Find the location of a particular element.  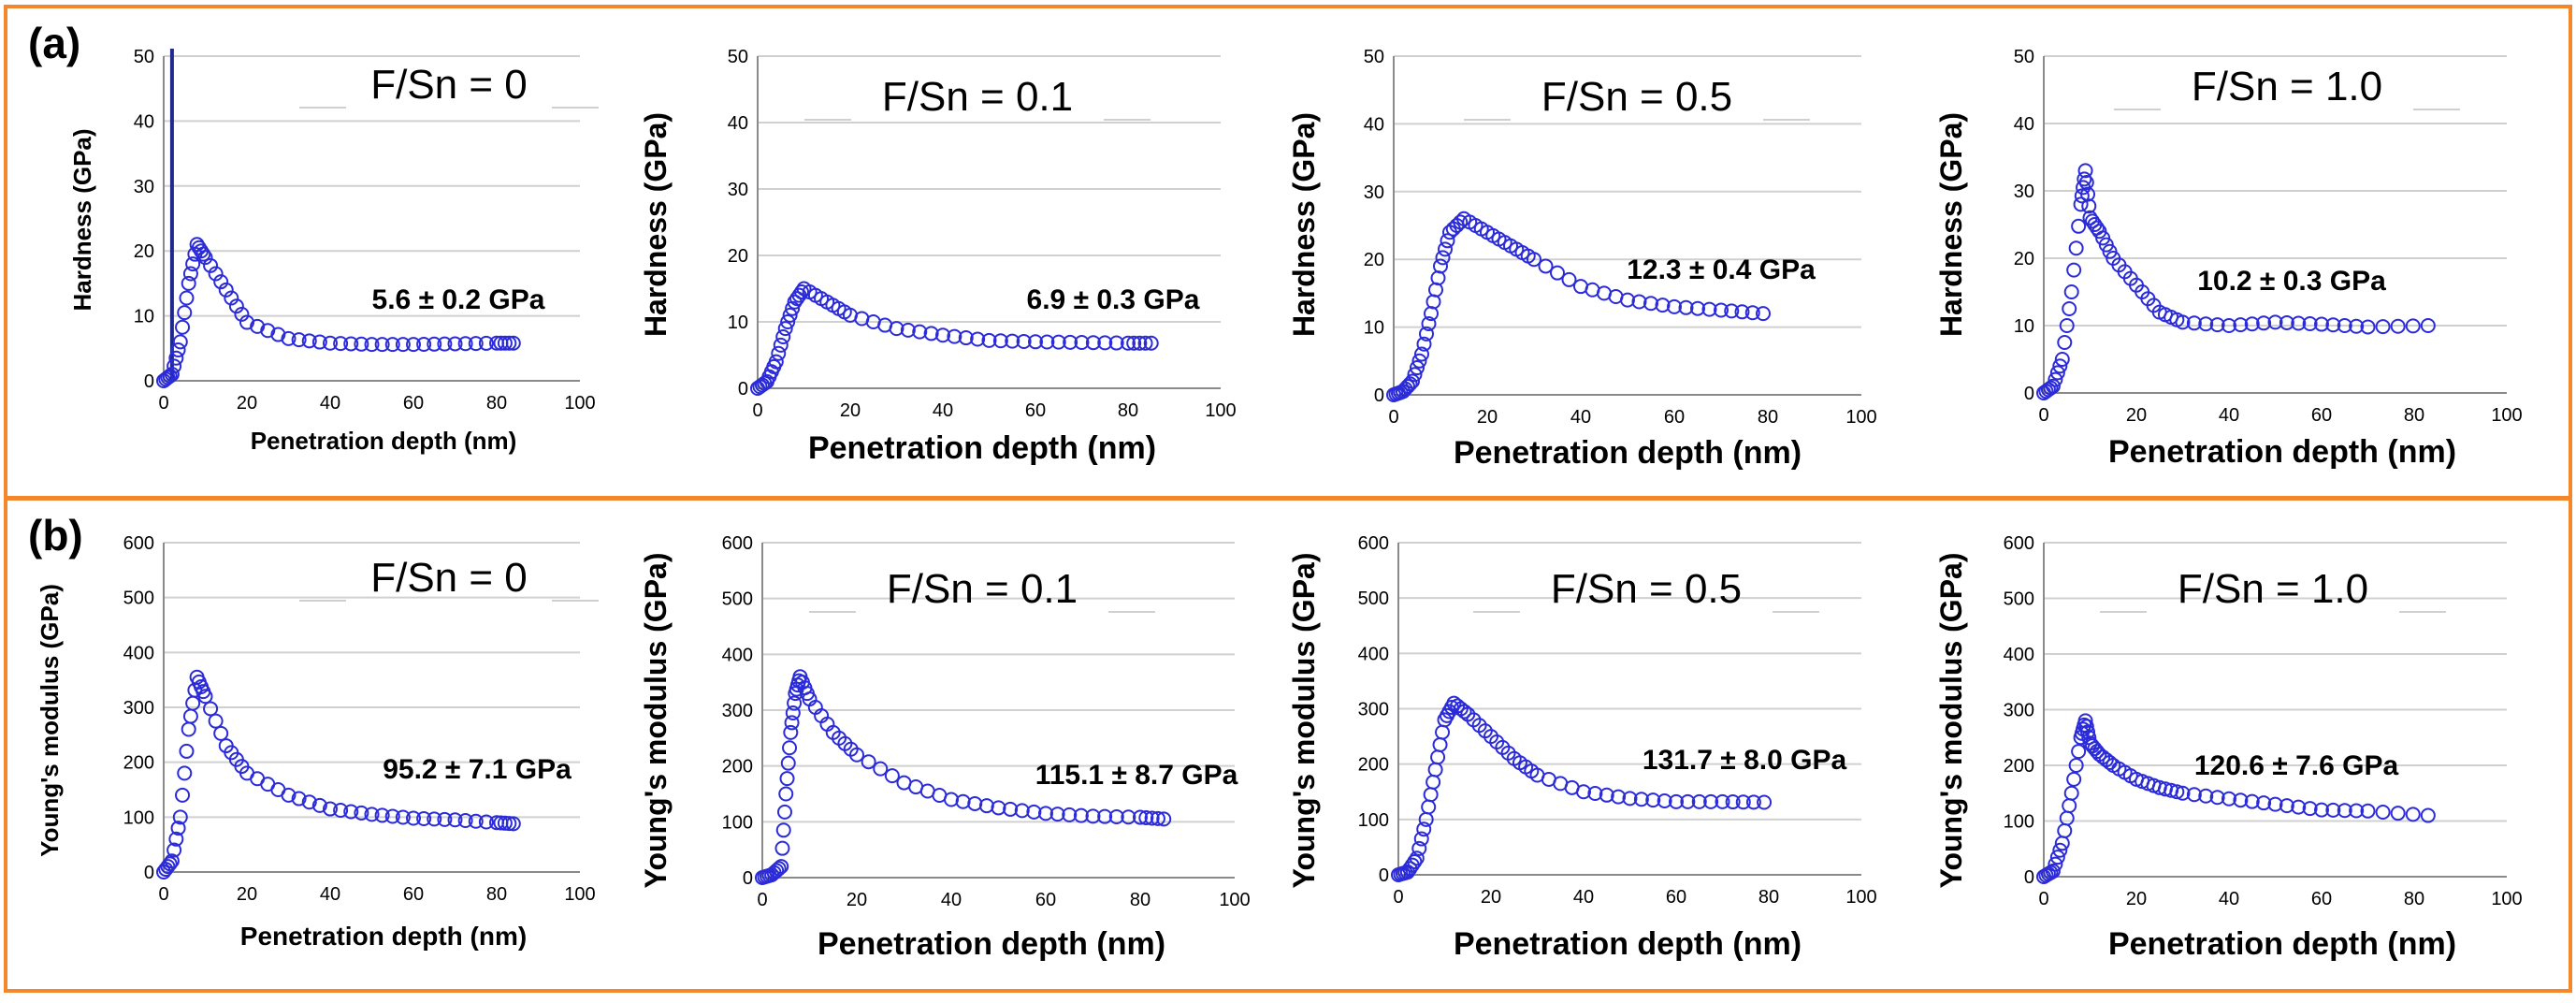

value-annotation: 115.1 ± 8.7 GPa is located at coordinates (1136, 775).